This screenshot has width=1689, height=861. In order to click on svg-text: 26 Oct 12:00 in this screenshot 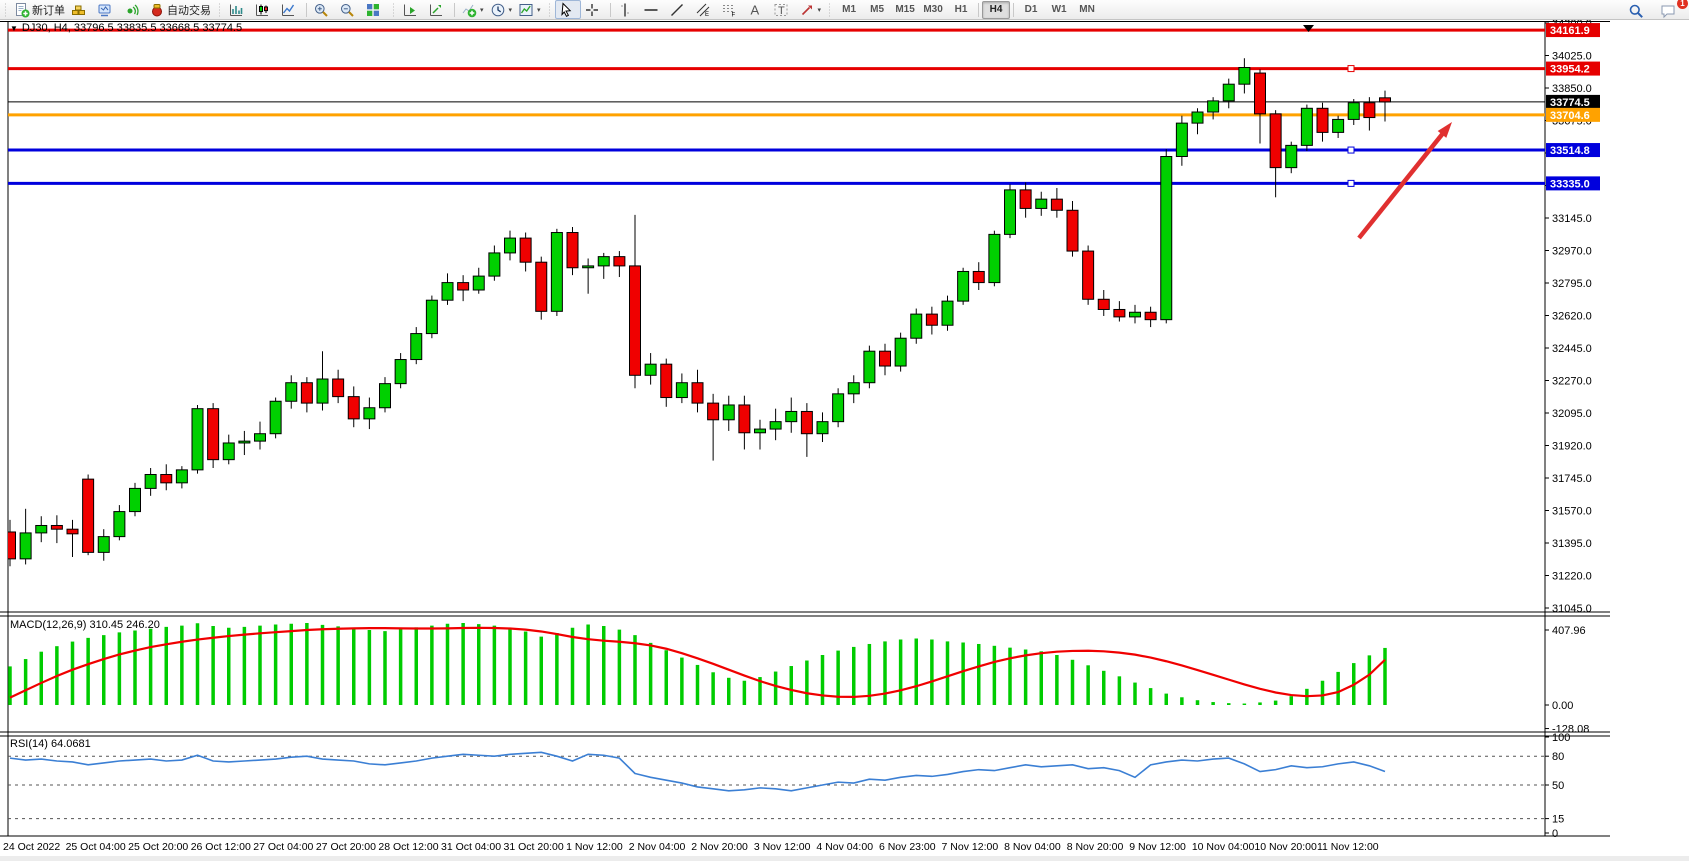, I will do `click(221, 847)`.